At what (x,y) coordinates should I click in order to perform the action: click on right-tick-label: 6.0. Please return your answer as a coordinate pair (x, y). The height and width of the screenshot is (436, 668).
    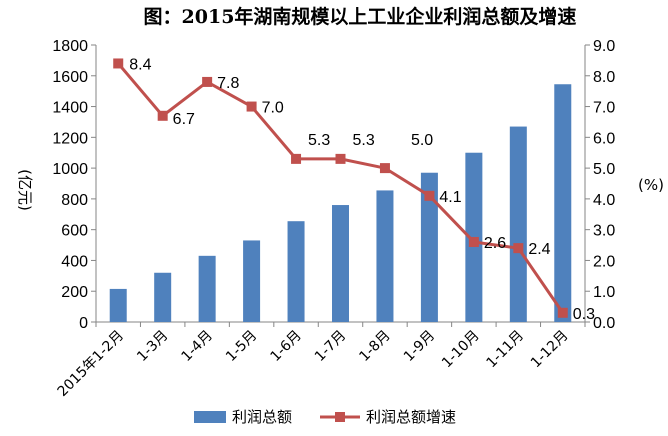
    Looking at the image, I should click on (604, 138).